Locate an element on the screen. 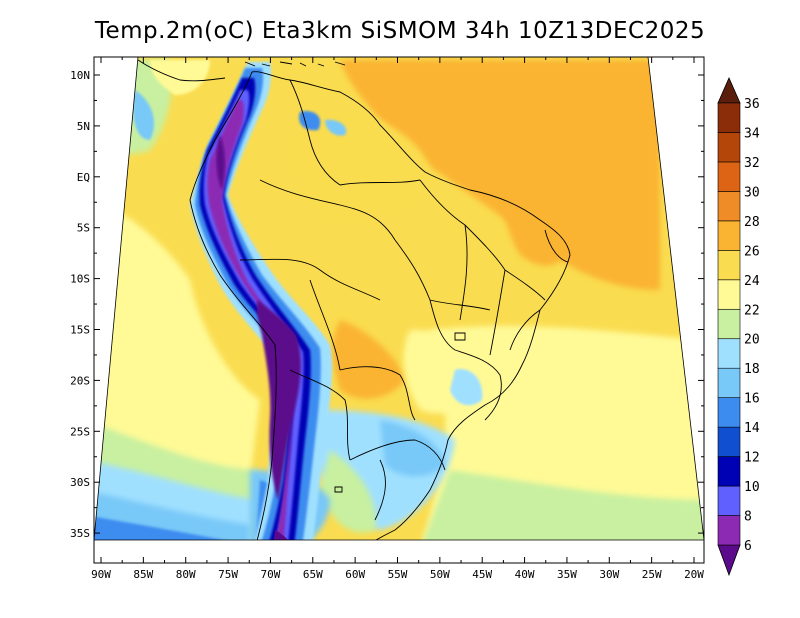 Image resolution: width=800 pixels, height=618 pixels. colorbar-label: 28 is located at coordinates (752, 222).